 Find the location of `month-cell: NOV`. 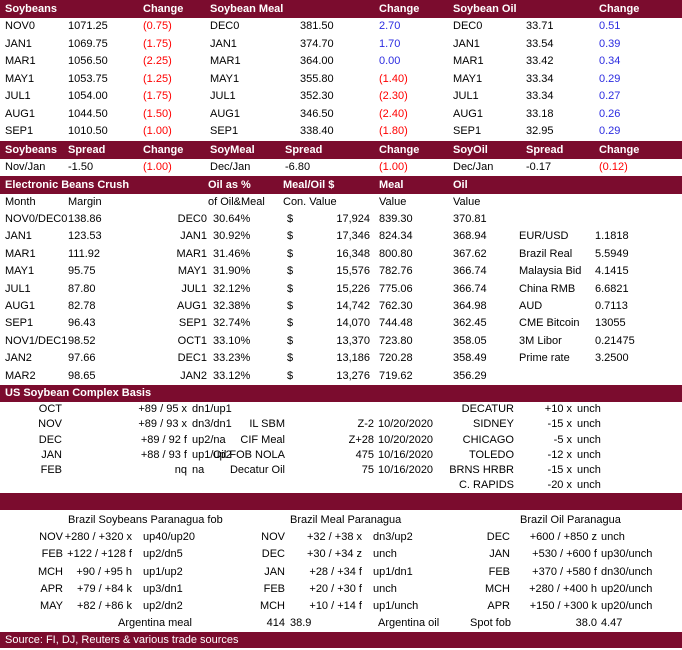

month-cell: NOV is located at coordinates (51, 537).